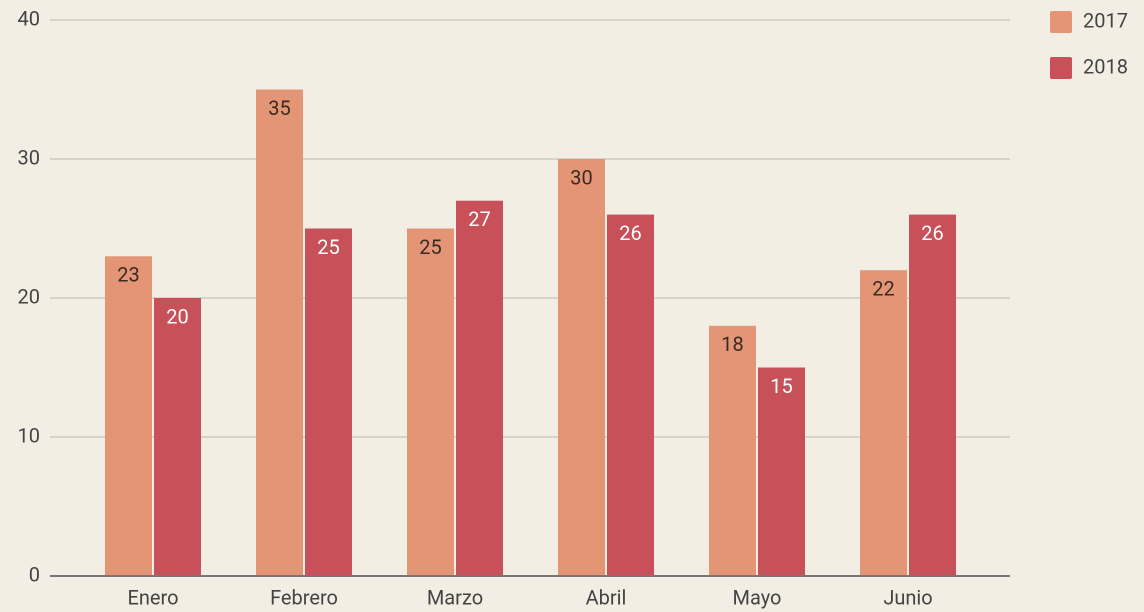  What do you see at coordinates (606, 597) in the screenshot?
I see `x-tick-label: Abril` at bounding box center [606, 597].